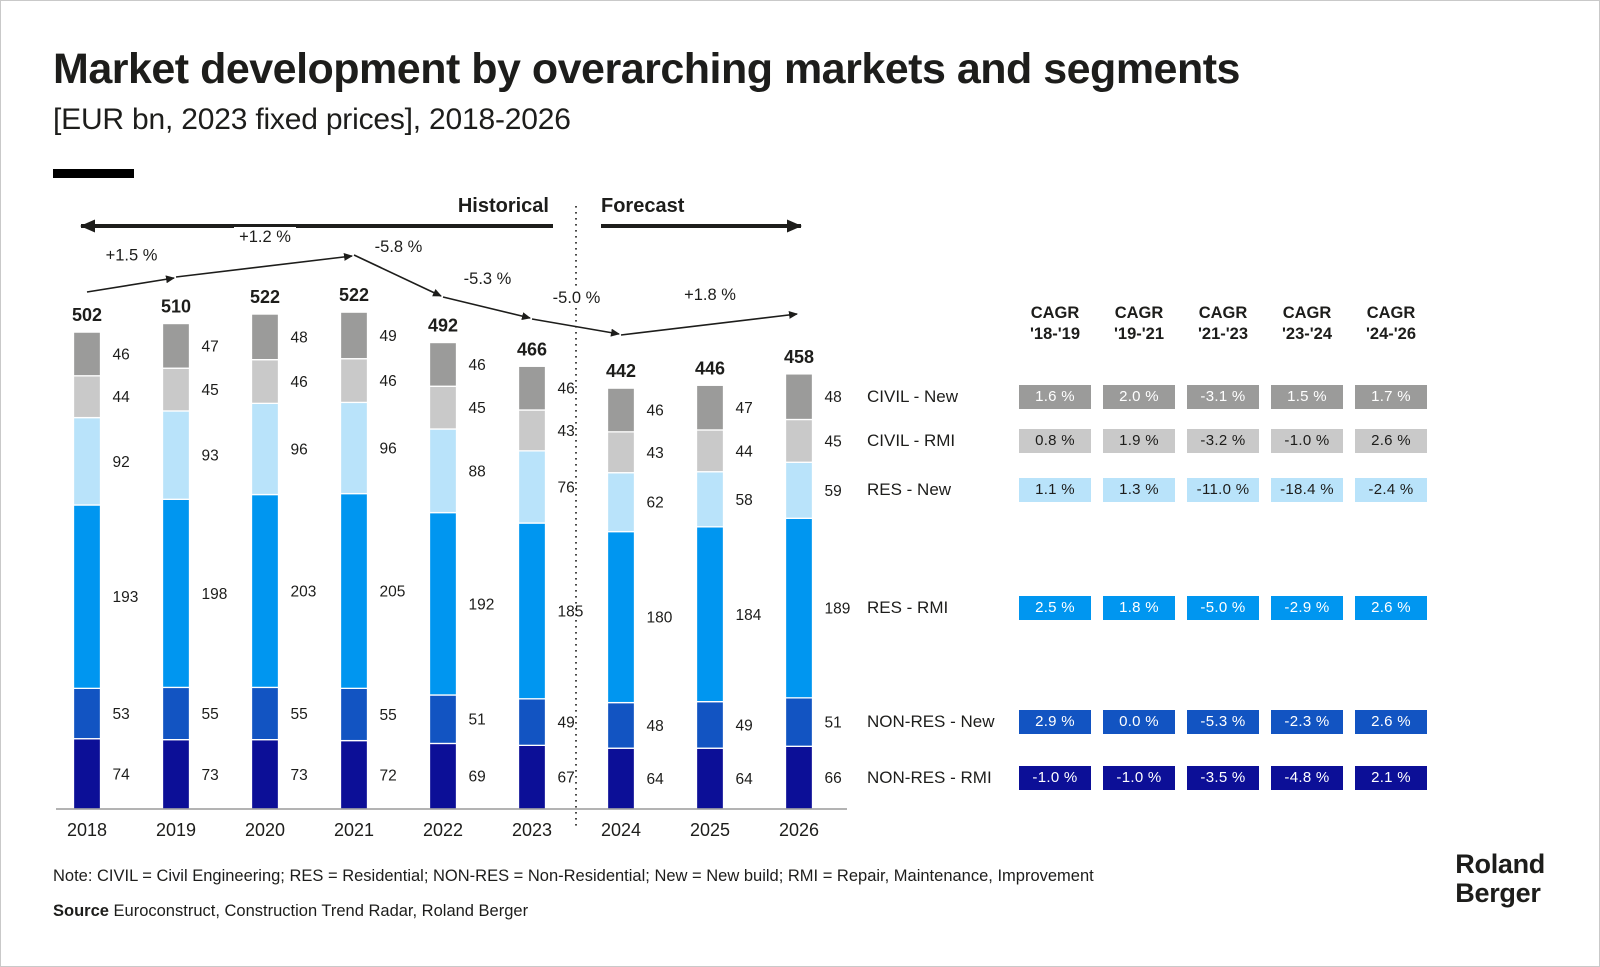 The width and height of the screenshot is (1600, 967). What do you see at coordinates (354, 830) in the screenshot?
I see `year-label-2021: 2021` at bounding box center [354, 830].